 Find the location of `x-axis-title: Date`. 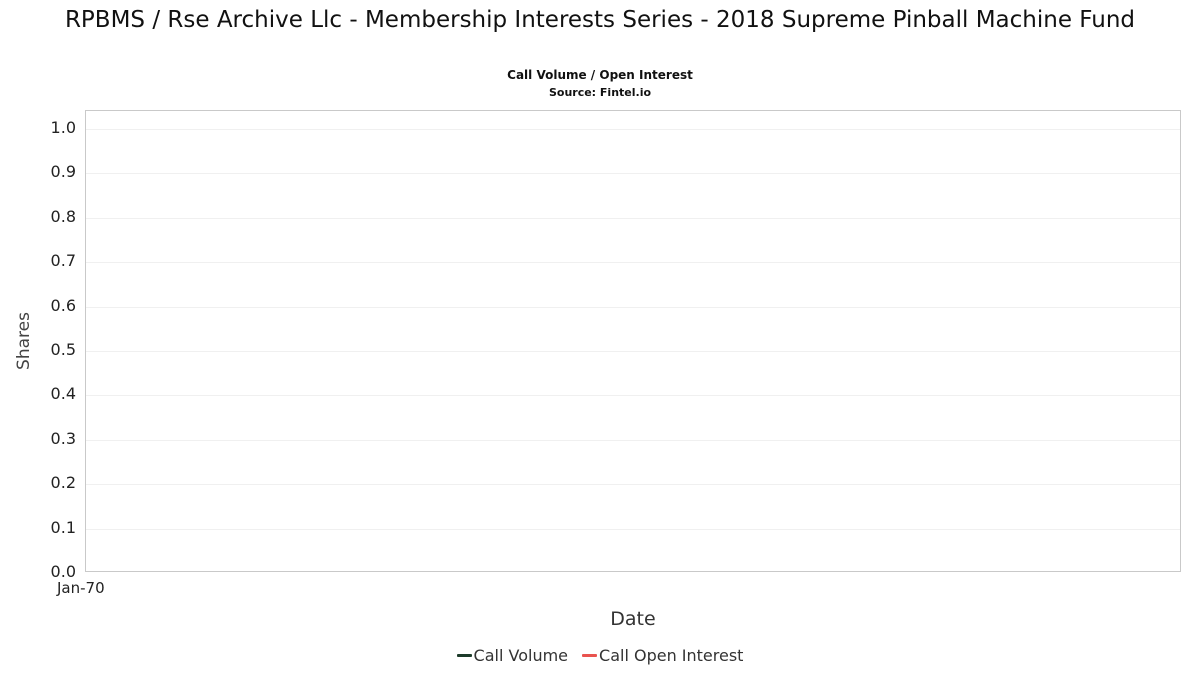

x-axis-title: Date is located at coordinates (633, 619).